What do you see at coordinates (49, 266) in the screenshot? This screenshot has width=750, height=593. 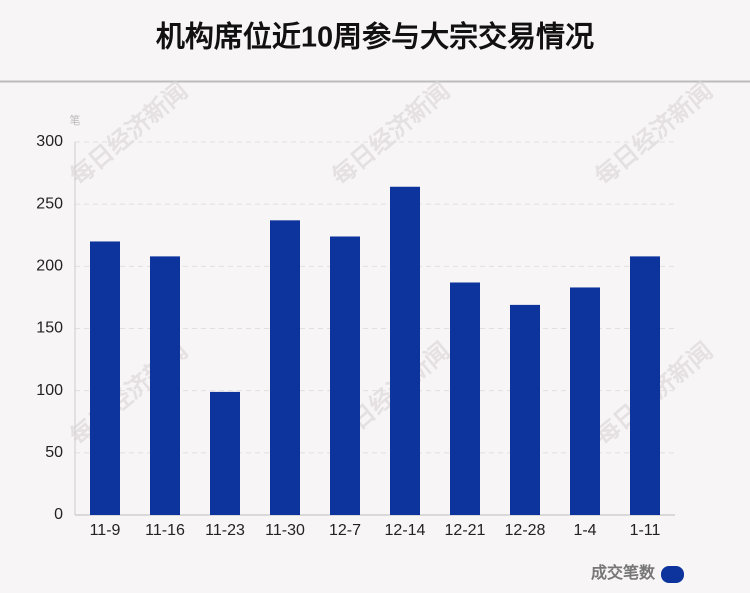 I see `y-tick-label: 200` at bounding box center [49, 266].